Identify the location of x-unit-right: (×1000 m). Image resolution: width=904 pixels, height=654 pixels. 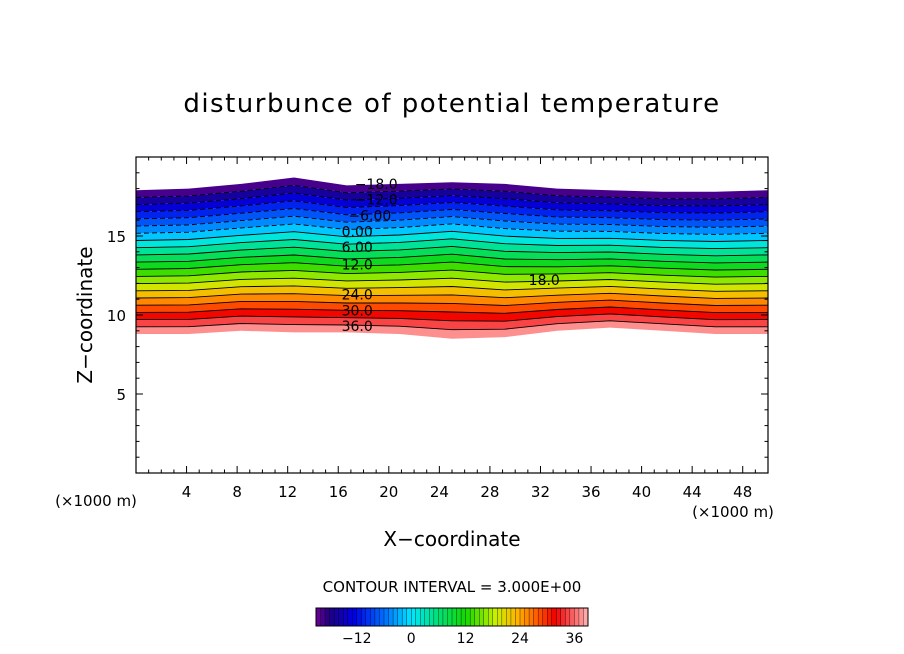
(733, 512).